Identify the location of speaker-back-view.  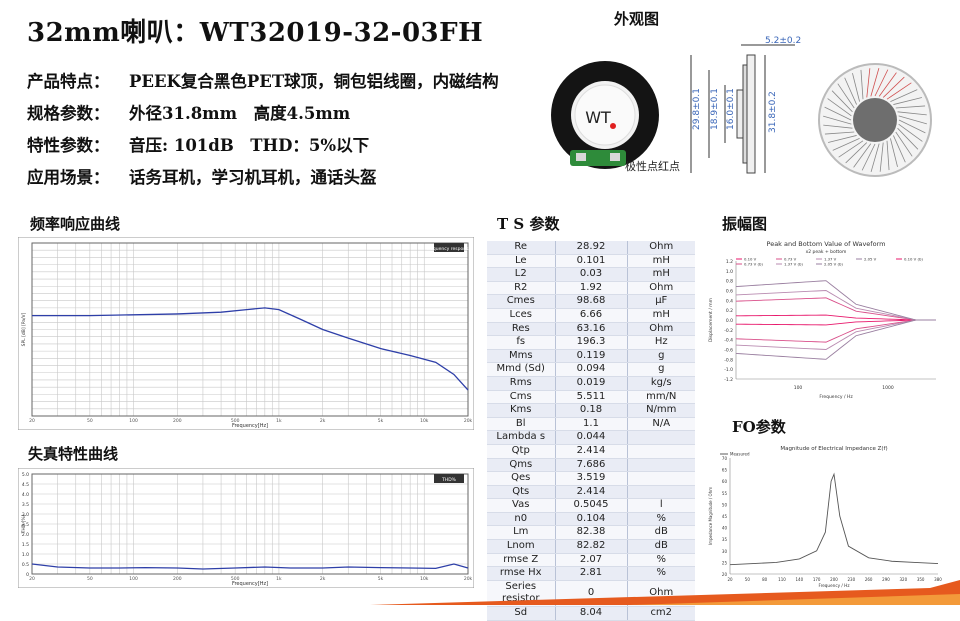
(875, 120).